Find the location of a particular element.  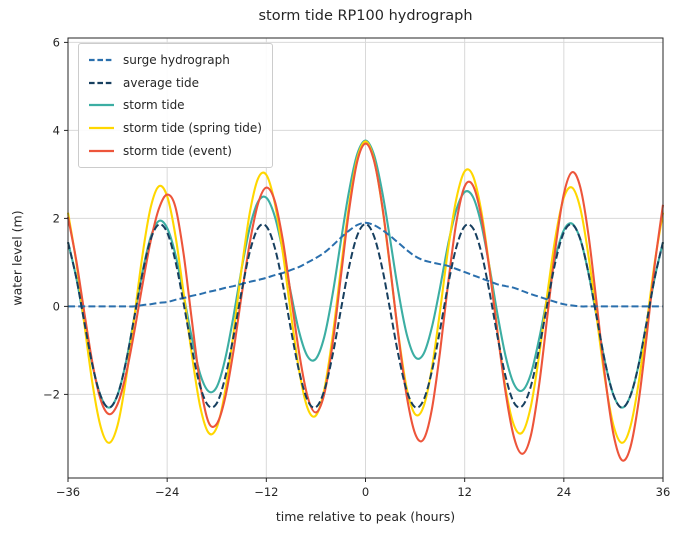

x-tick-label: 24 is located at coordinates (564, 492).